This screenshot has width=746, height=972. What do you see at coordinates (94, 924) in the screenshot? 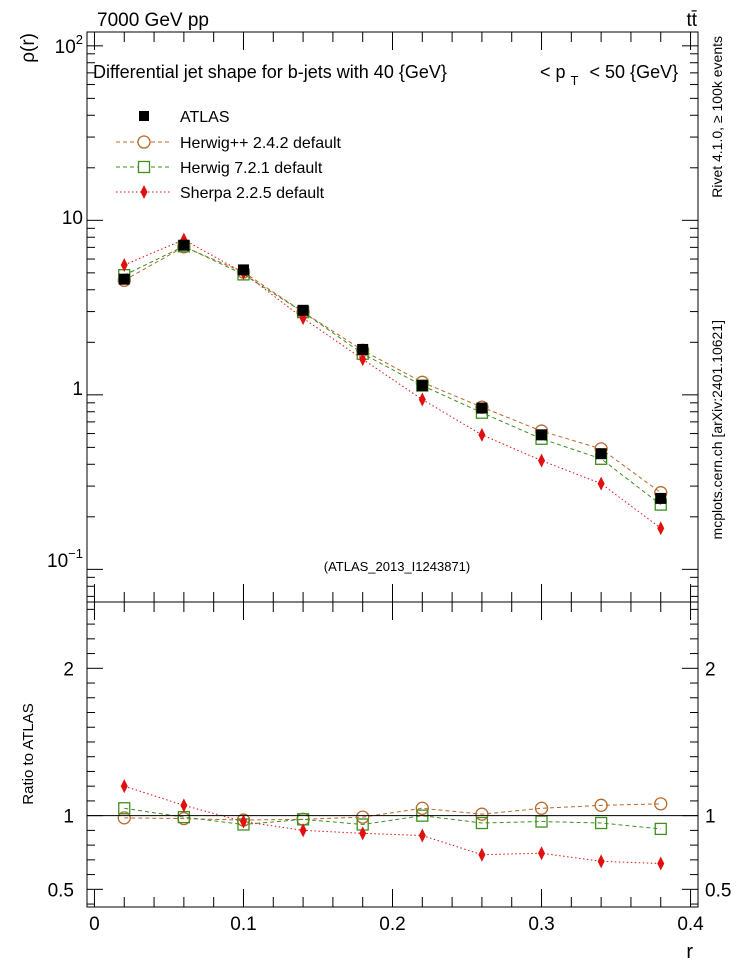
I see `x-tick-label-0: 0` at bounding box center [94, 924].